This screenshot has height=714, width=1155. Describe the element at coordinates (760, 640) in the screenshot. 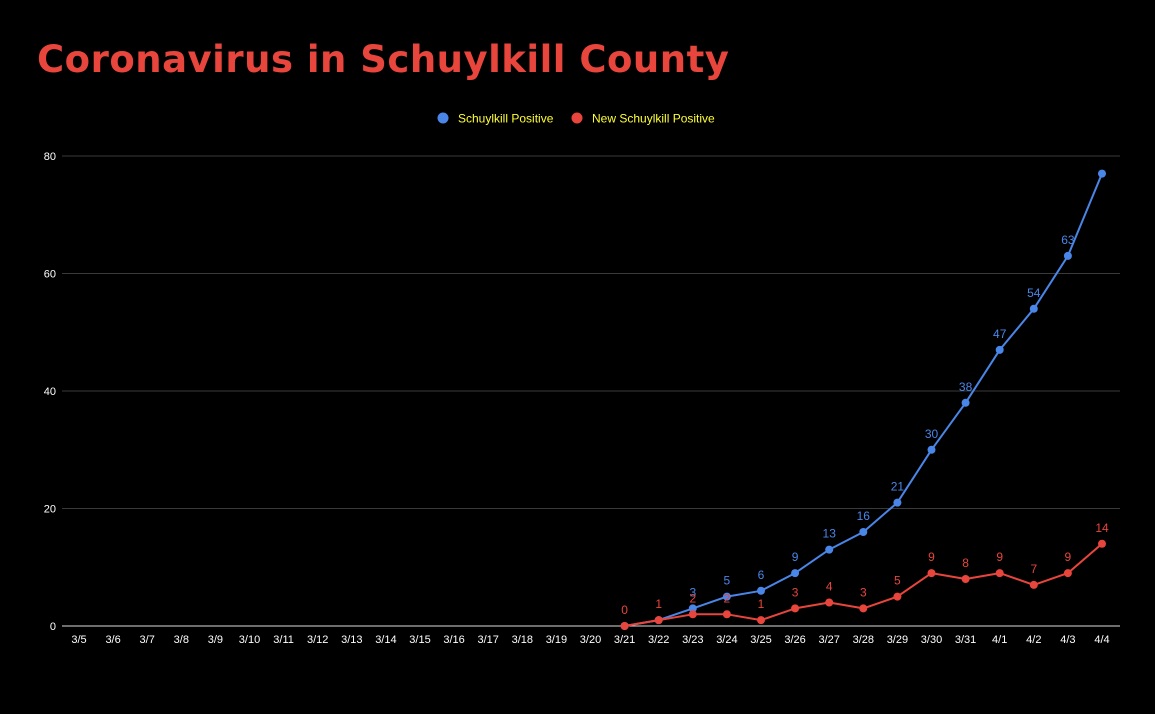

I see `x-tick-label: 3/25` at that location.